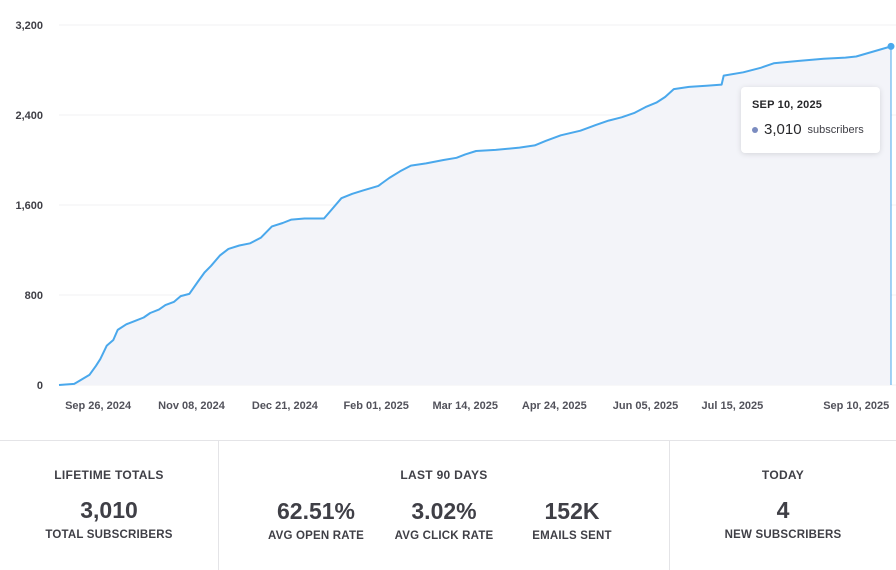  Describe the element at coordinates (810, 120) in the screenshot. I see `chart-tooltip: SEP 10, 2025 3,010 subscribers` at that location.